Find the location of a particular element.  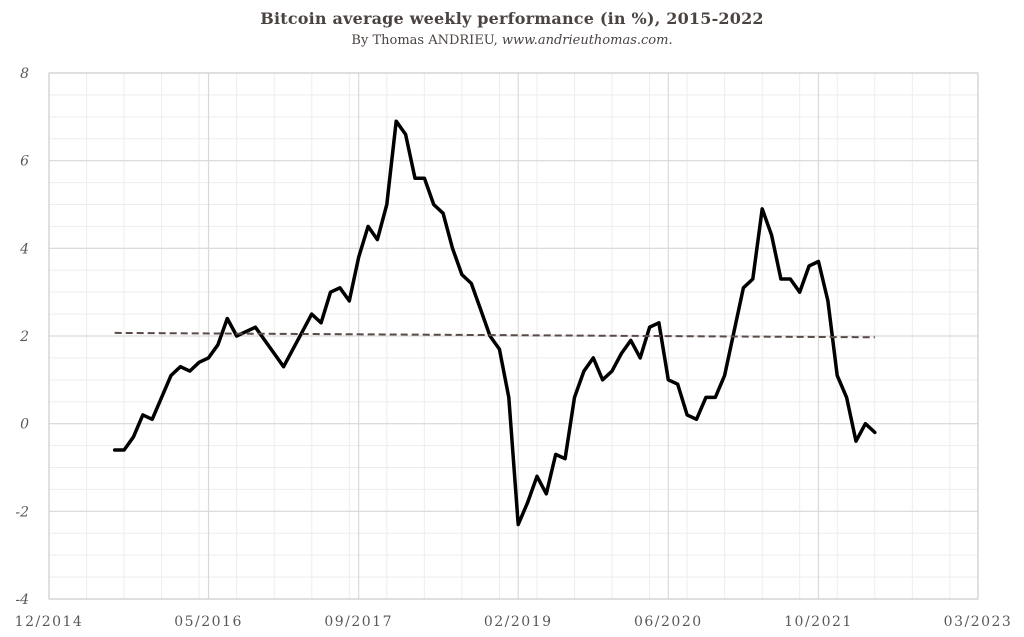

x-tick-label: 12/2014 is located at coordinates (49, 622).